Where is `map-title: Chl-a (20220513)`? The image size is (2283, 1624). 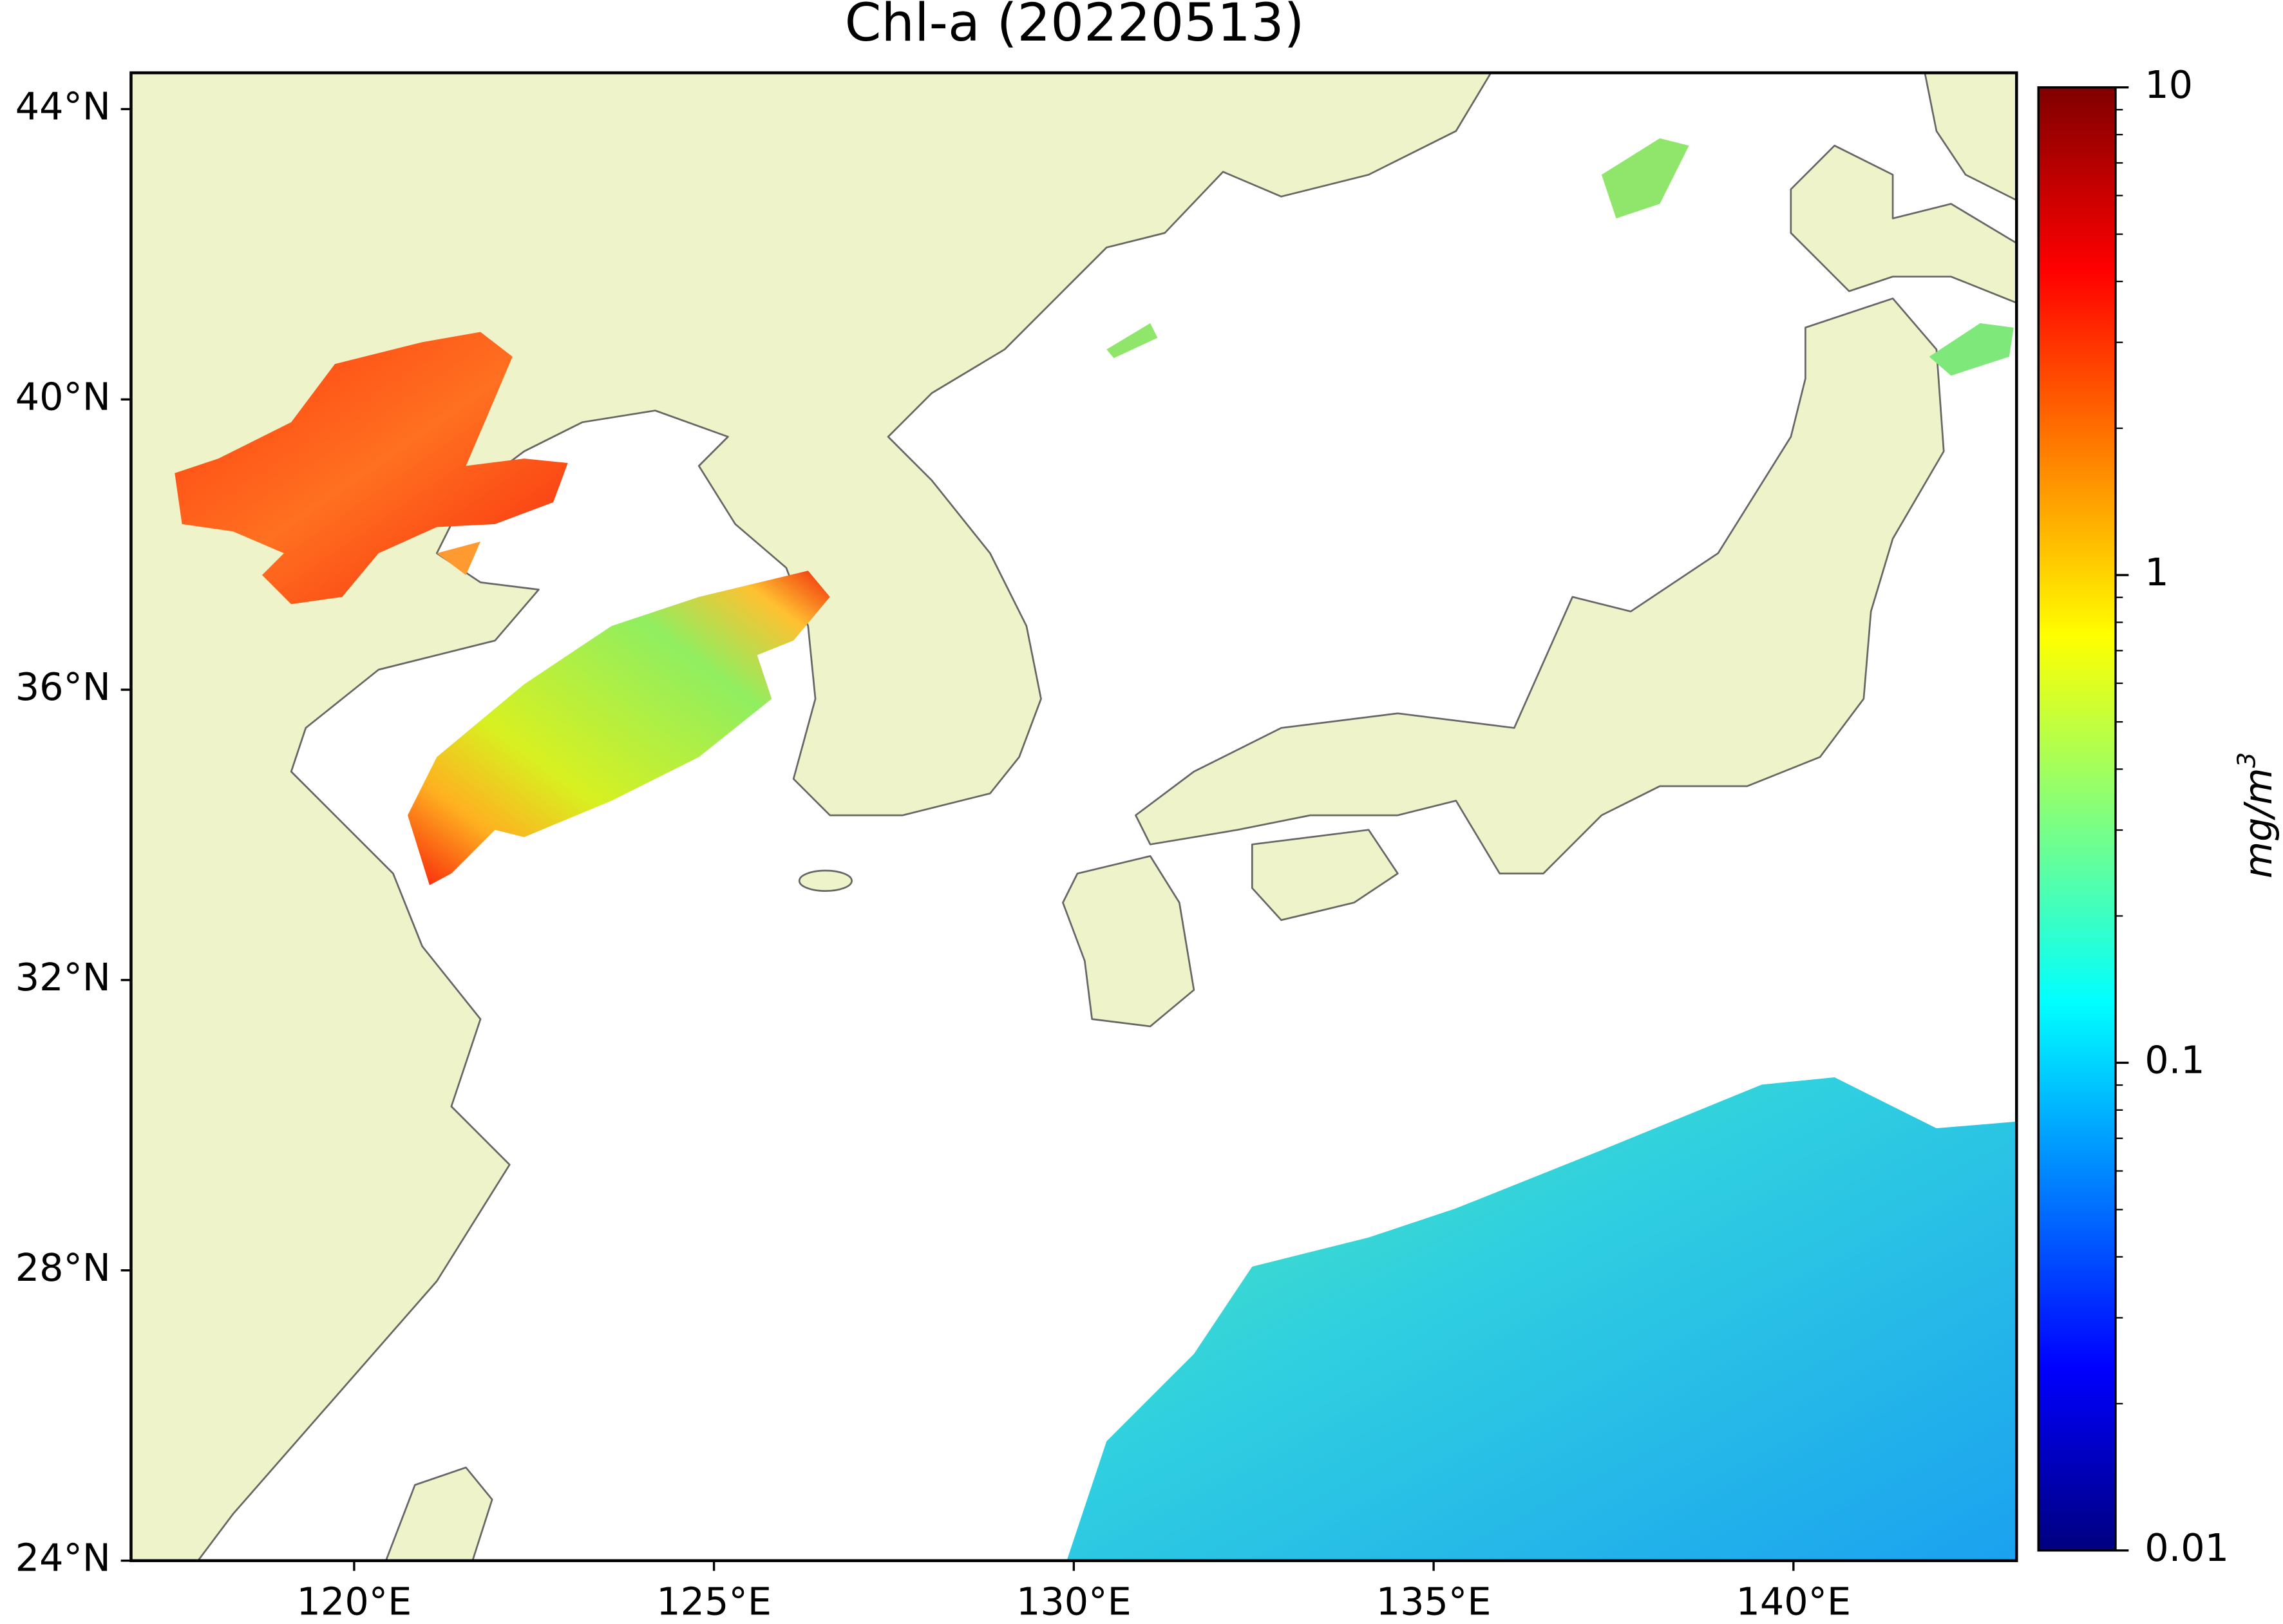 map-title: Chl-a (20220513) is located at coordinates (1075, 27).